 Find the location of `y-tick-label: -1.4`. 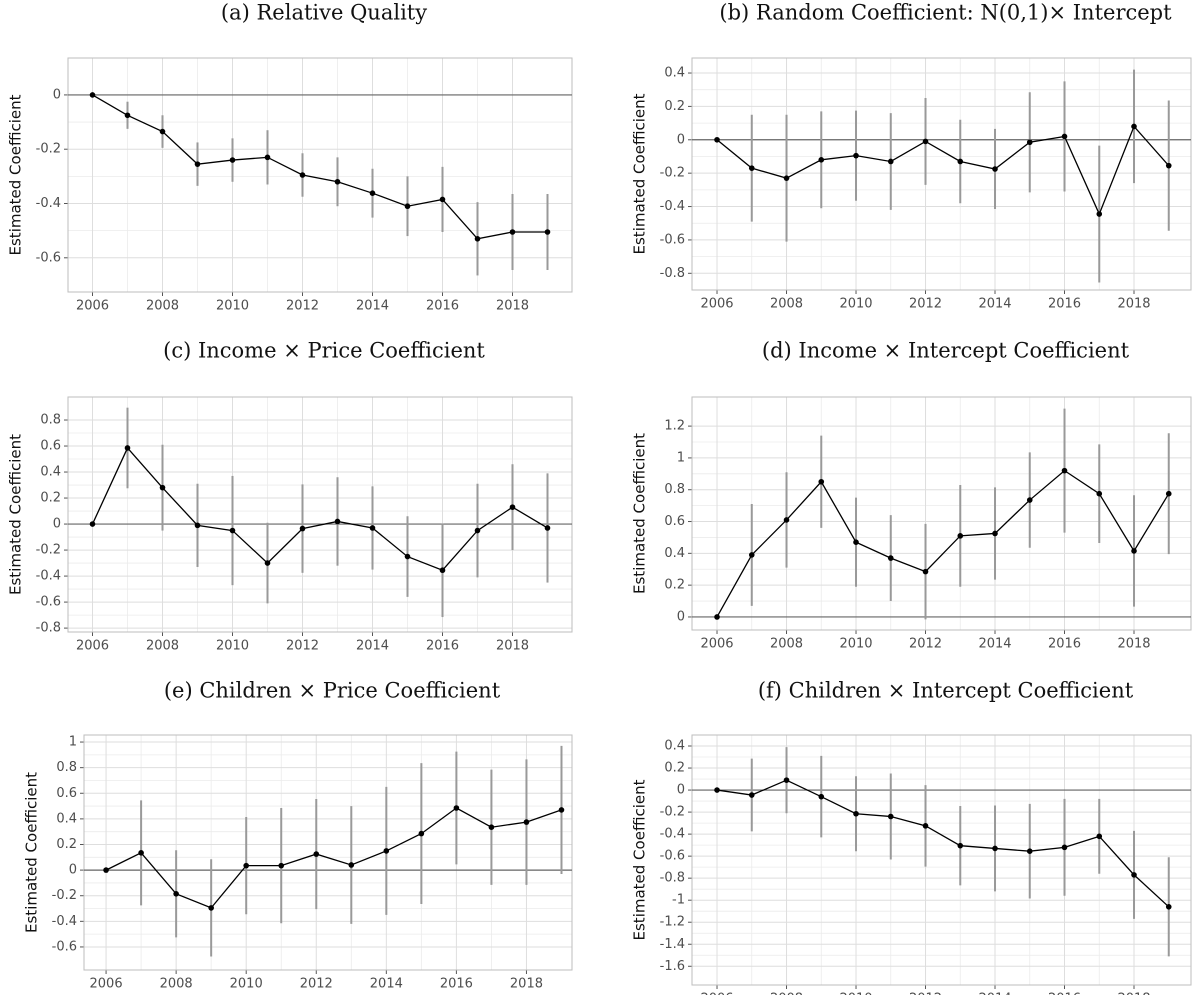

y-tick-label: -1.4 is located at coordinates (672, 944).